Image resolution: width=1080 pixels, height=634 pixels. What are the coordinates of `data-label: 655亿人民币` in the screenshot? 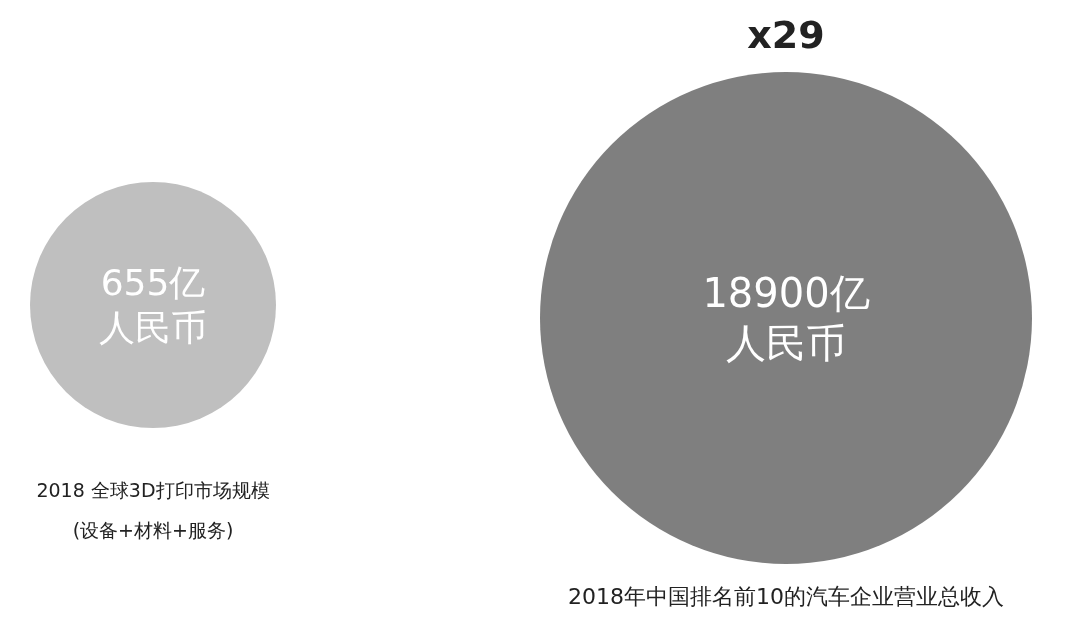 It's located at (153, 305).